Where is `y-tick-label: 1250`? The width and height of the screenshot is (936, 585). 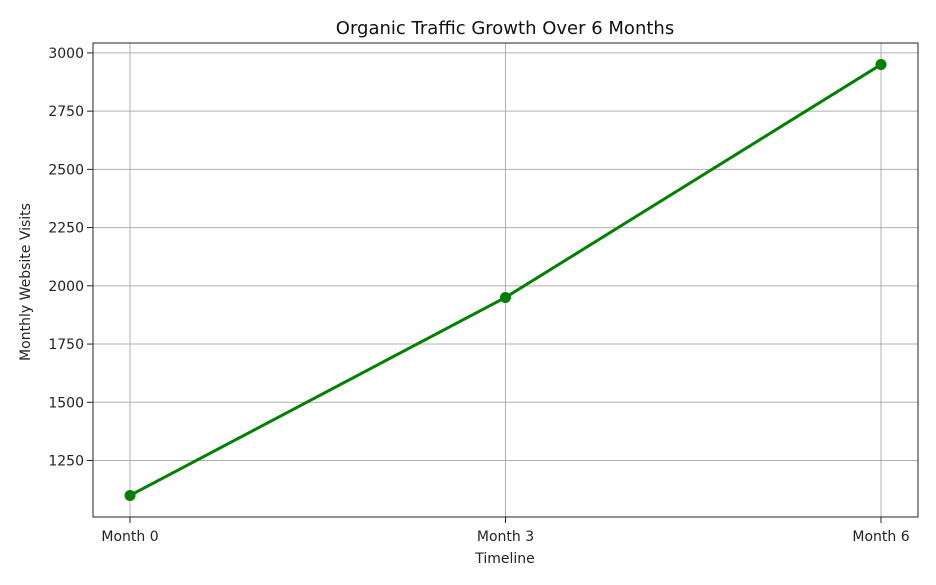
y-tick-label: 1250 is located at coordinates (66, 462).